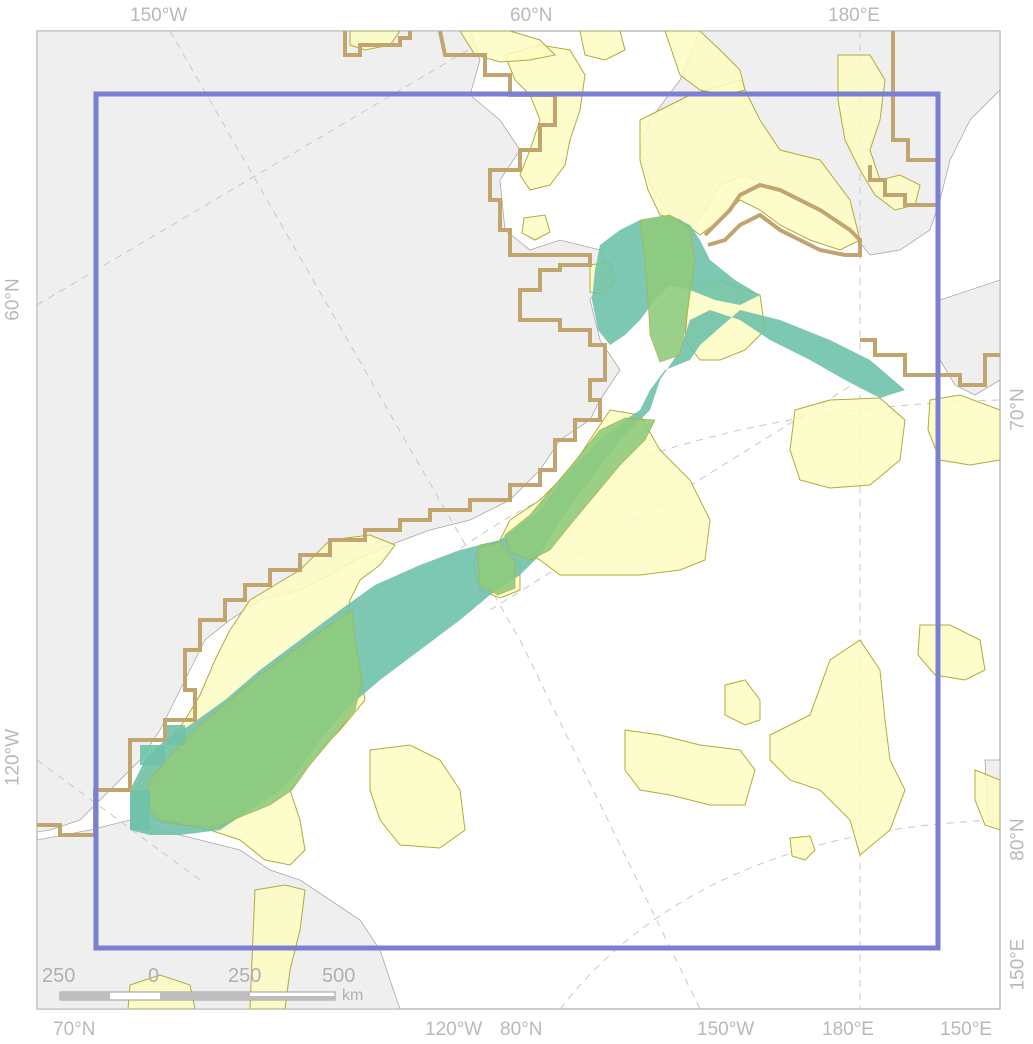 The image size is (1033, 1044). I want to click on scale-bar, so click(197, 996).